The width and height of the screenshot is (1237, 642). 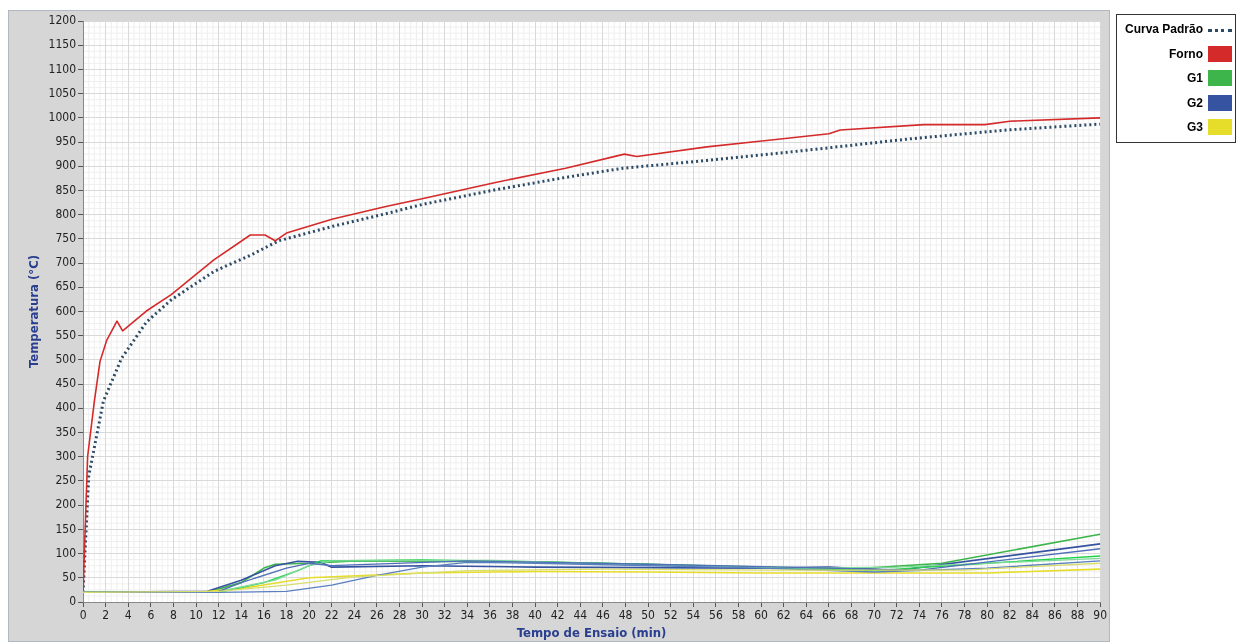 What do you see at coordinates (512, 615) in the screenshot?
I see `x-tick-label: 38` at bounding box center [512, 615].